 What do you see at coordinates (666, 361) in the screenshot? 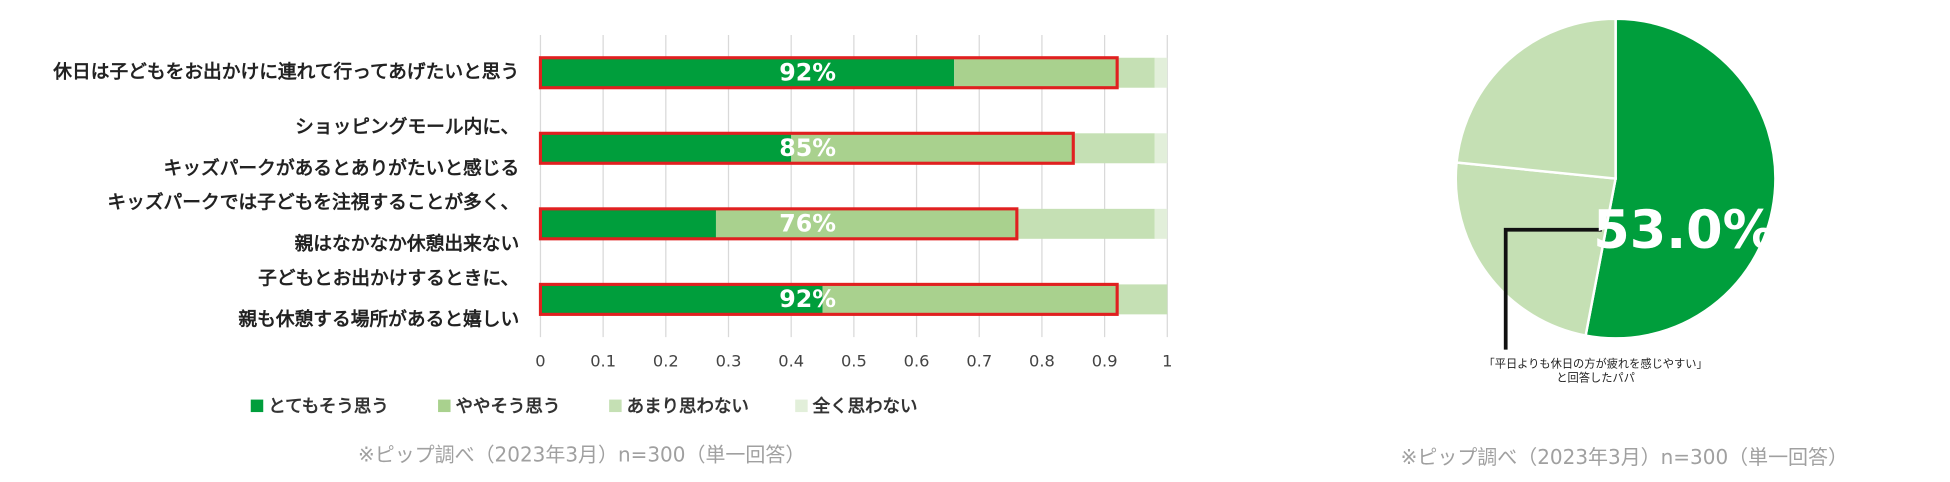
I see `x-tick-label: 0.2` at bounding box center [666, 361].